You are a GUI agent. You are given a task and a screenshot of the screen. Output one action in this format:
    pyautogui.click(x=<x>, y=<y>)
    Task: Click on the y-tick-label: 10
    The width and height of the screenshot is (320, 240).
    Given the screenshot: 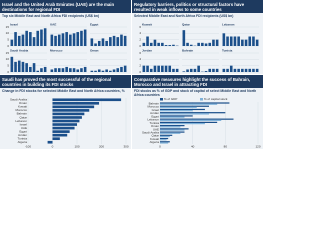 What is the action you would take?
    pyautogui.click(x=8, y=33)
    